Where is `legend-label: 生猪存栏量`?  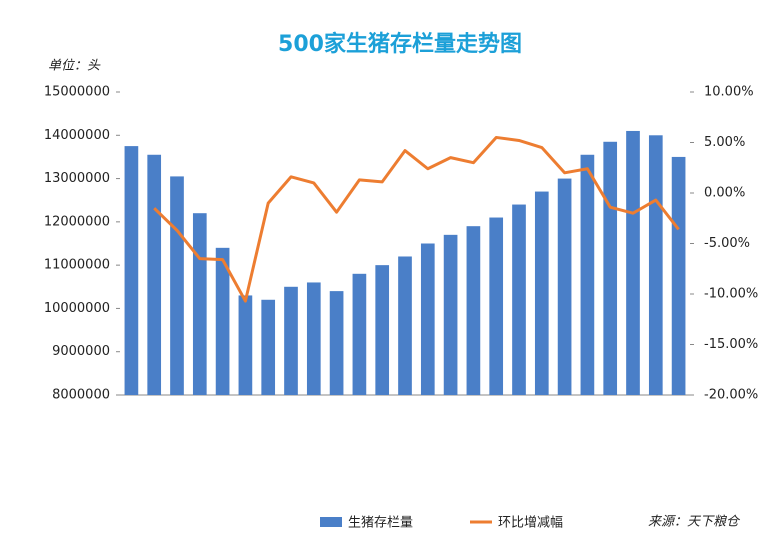 legend-label: 生猪存栏量 is located at coordinates (380, 523).